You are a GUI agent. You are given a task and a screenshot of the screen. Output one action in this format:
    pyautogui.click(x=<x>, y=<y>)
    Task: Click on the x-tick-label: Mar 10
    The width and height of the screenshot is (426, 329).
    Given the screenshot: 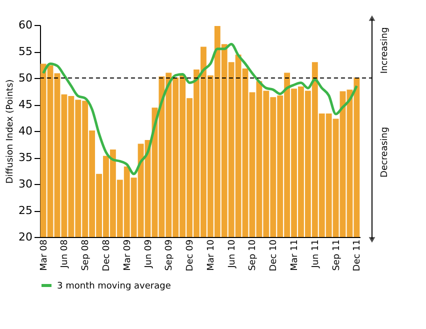 What is the action you would take?
    pyautogui.click(x=211, y=255)
    